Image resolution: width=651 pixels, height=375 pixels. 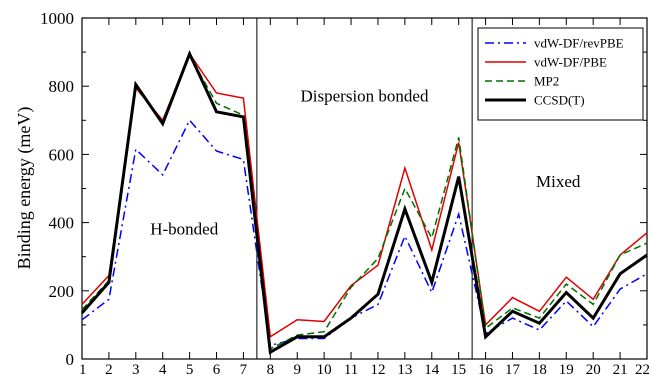 I want to click on y-tick-label: 0, so click(x=70, y=359).